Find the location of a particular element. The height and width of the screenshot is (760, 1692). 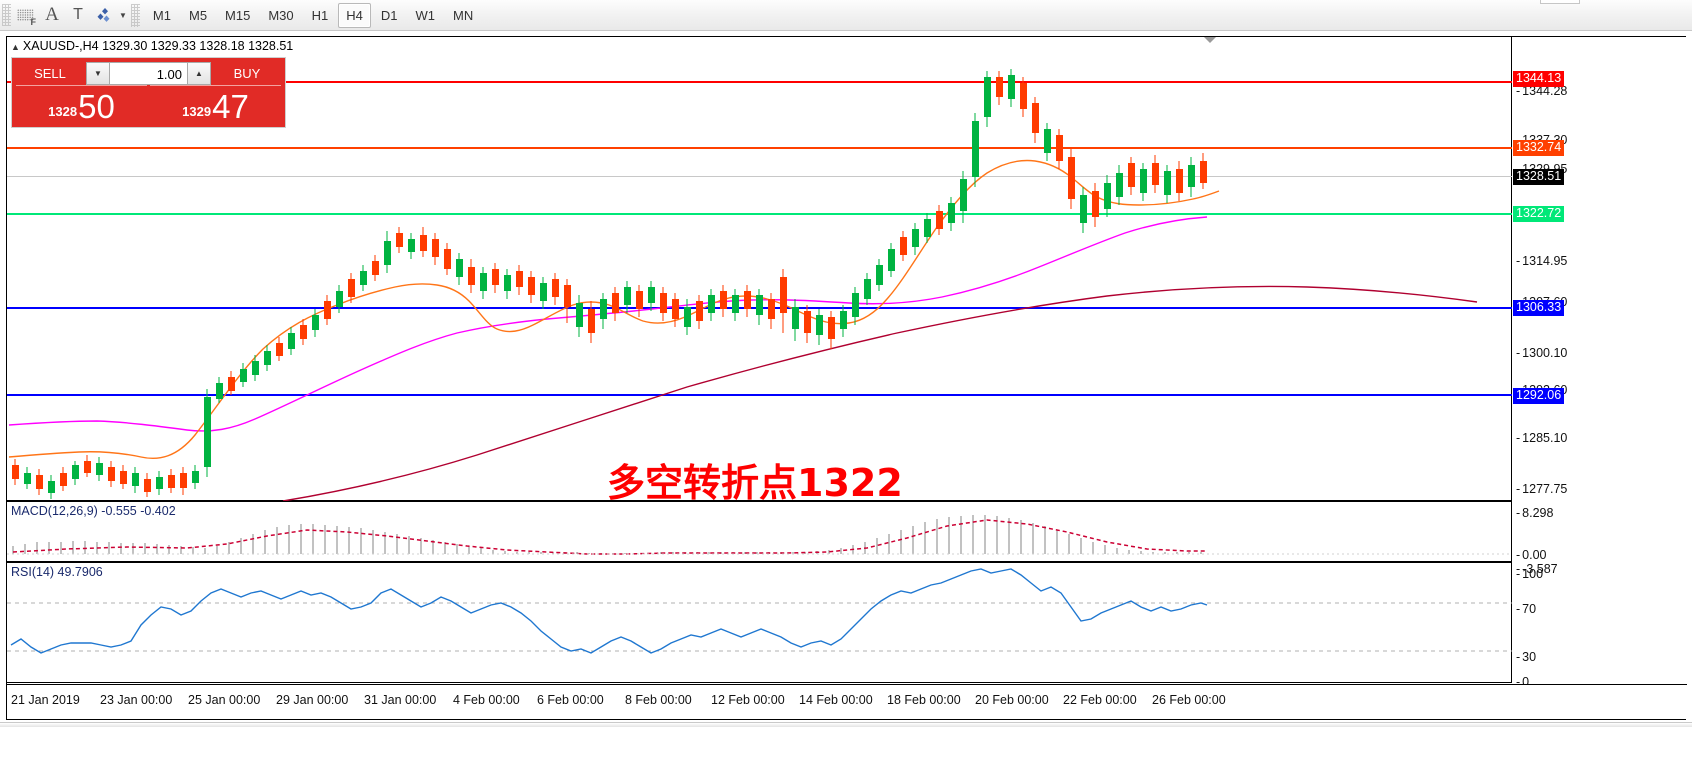

x-label-9: 14 Feb 00:00 is located at coordinates (836, 700).